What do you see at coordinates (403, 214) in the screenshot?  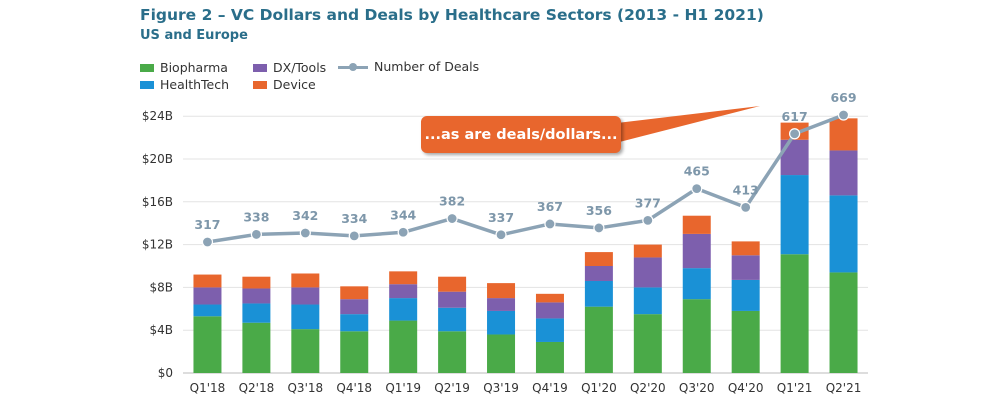 I see `deals-data-label: 344` at bounding box center [403, 214].